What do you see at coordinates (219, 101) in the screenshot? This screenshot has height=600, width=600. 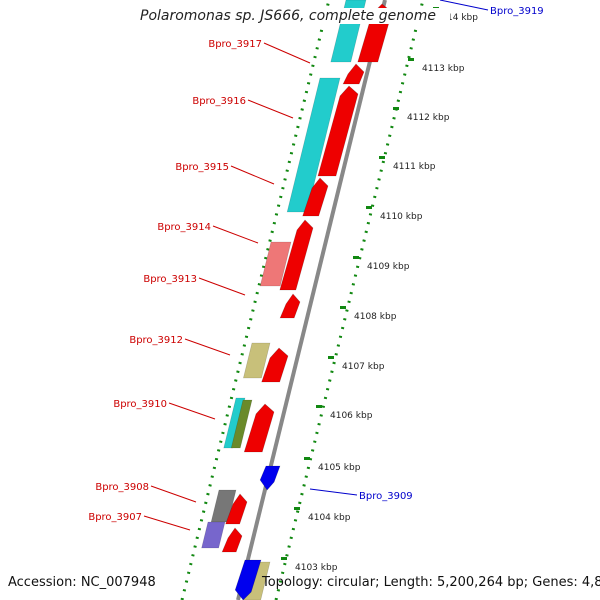 I see `gene-label: Bpro_3916` at bounding box center [219, 101].